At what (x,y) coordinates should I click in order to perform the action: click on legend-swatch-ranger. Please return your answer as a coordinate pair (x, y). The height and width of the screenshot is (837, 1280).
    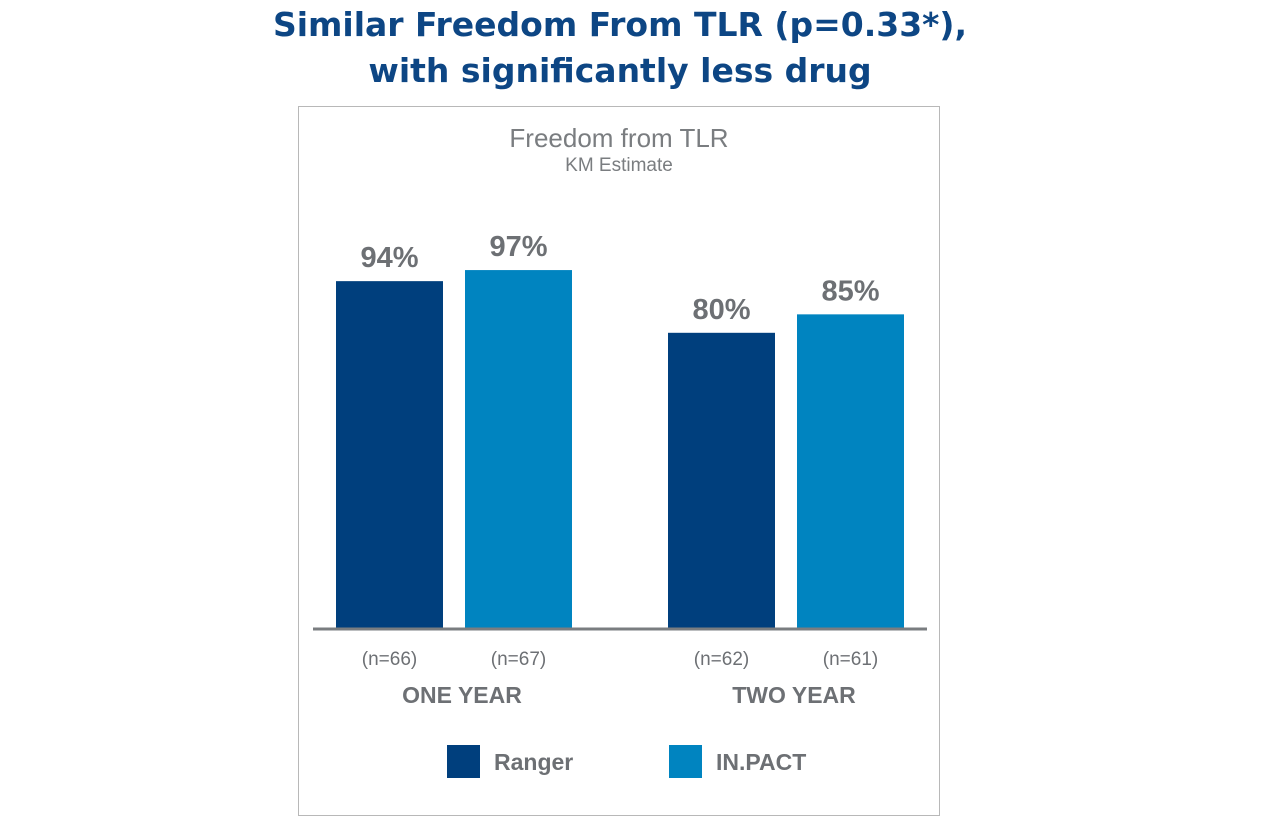
    Looking at the image, I should click on (463, 761).